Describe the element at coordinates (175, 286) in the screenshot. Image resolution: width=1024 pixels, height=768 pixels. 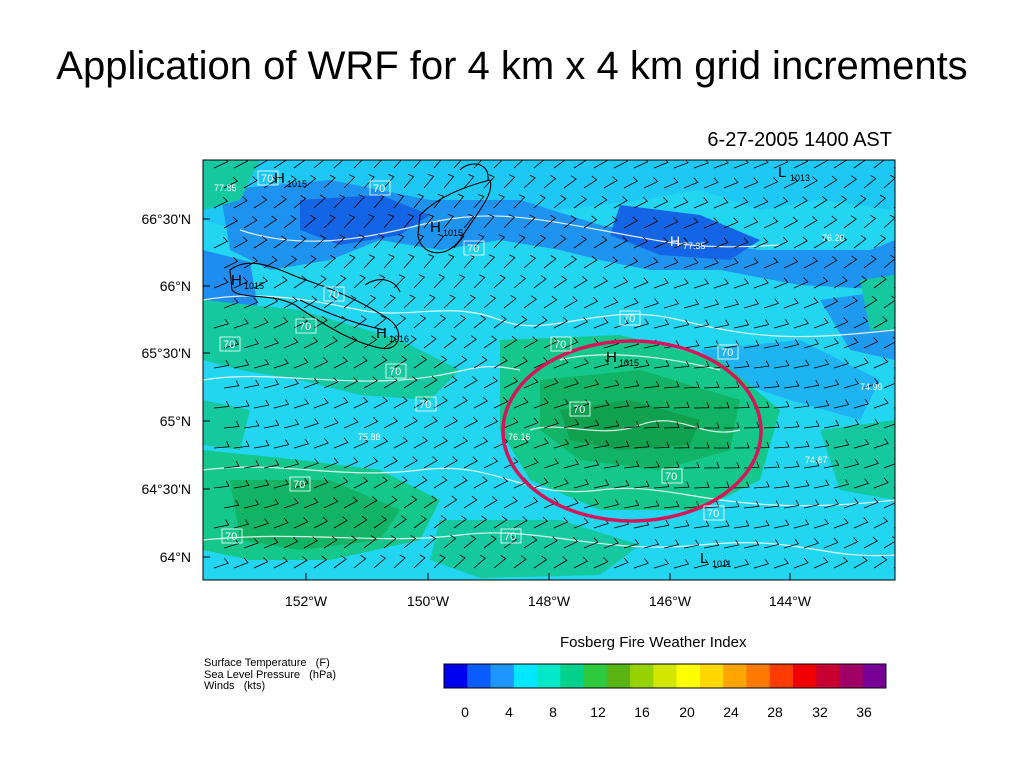
I see `lat-tick-label: 66°N` at that location.